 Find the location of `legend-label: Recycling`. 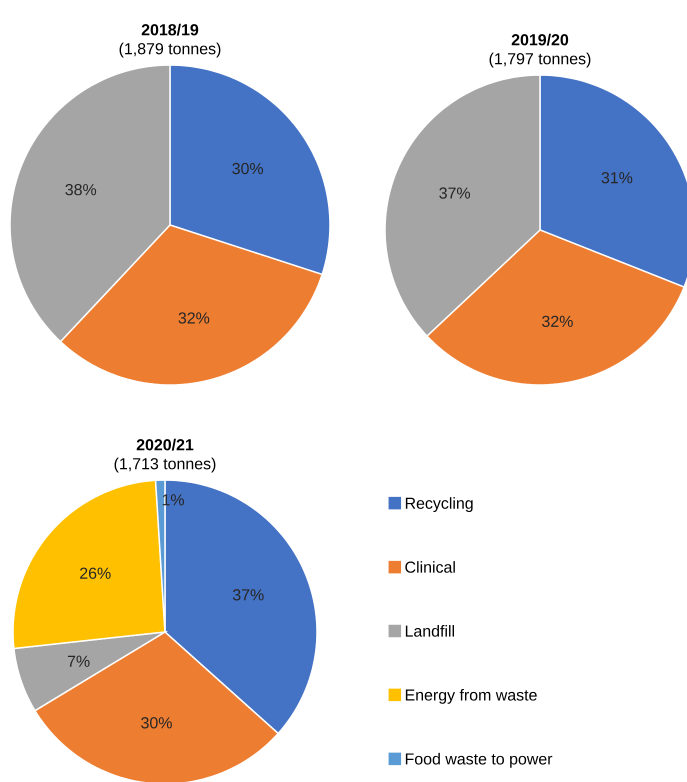

legend-label: Recycling is located at coordinates (439, 504).